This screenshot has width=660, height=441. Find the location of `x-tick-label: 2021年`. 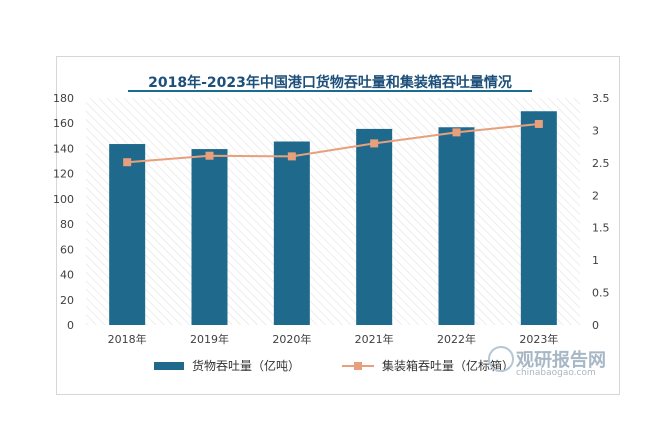

x-tick-label: 2021年 is located at coordinates (374, 339).